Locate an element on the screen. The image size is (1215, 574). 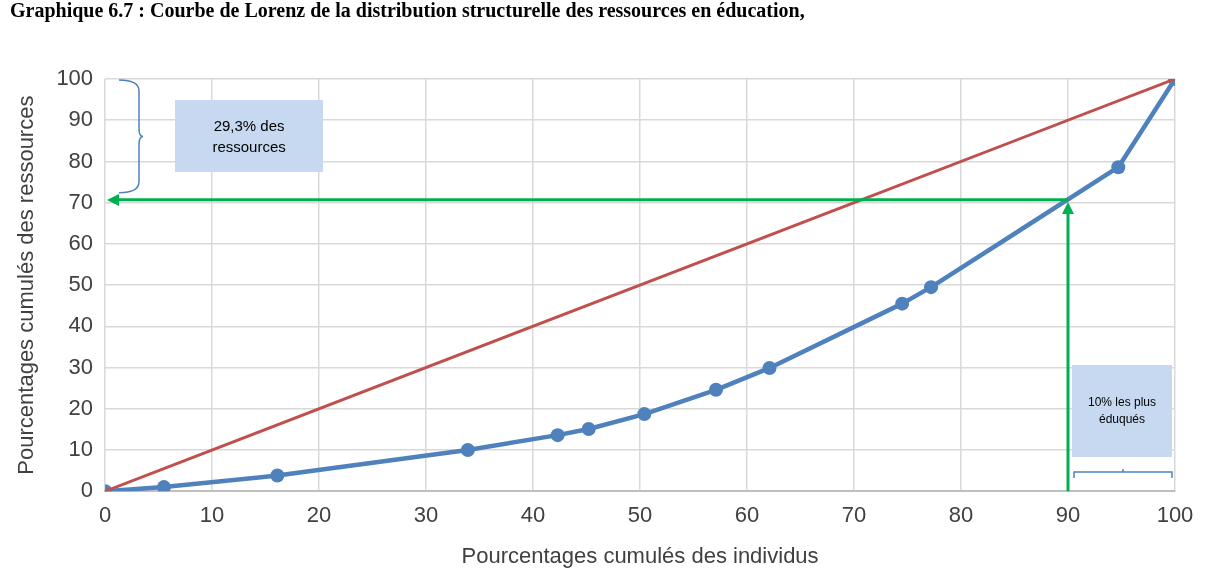
x-tick-label: 80 is located at coordinates (961, 515).